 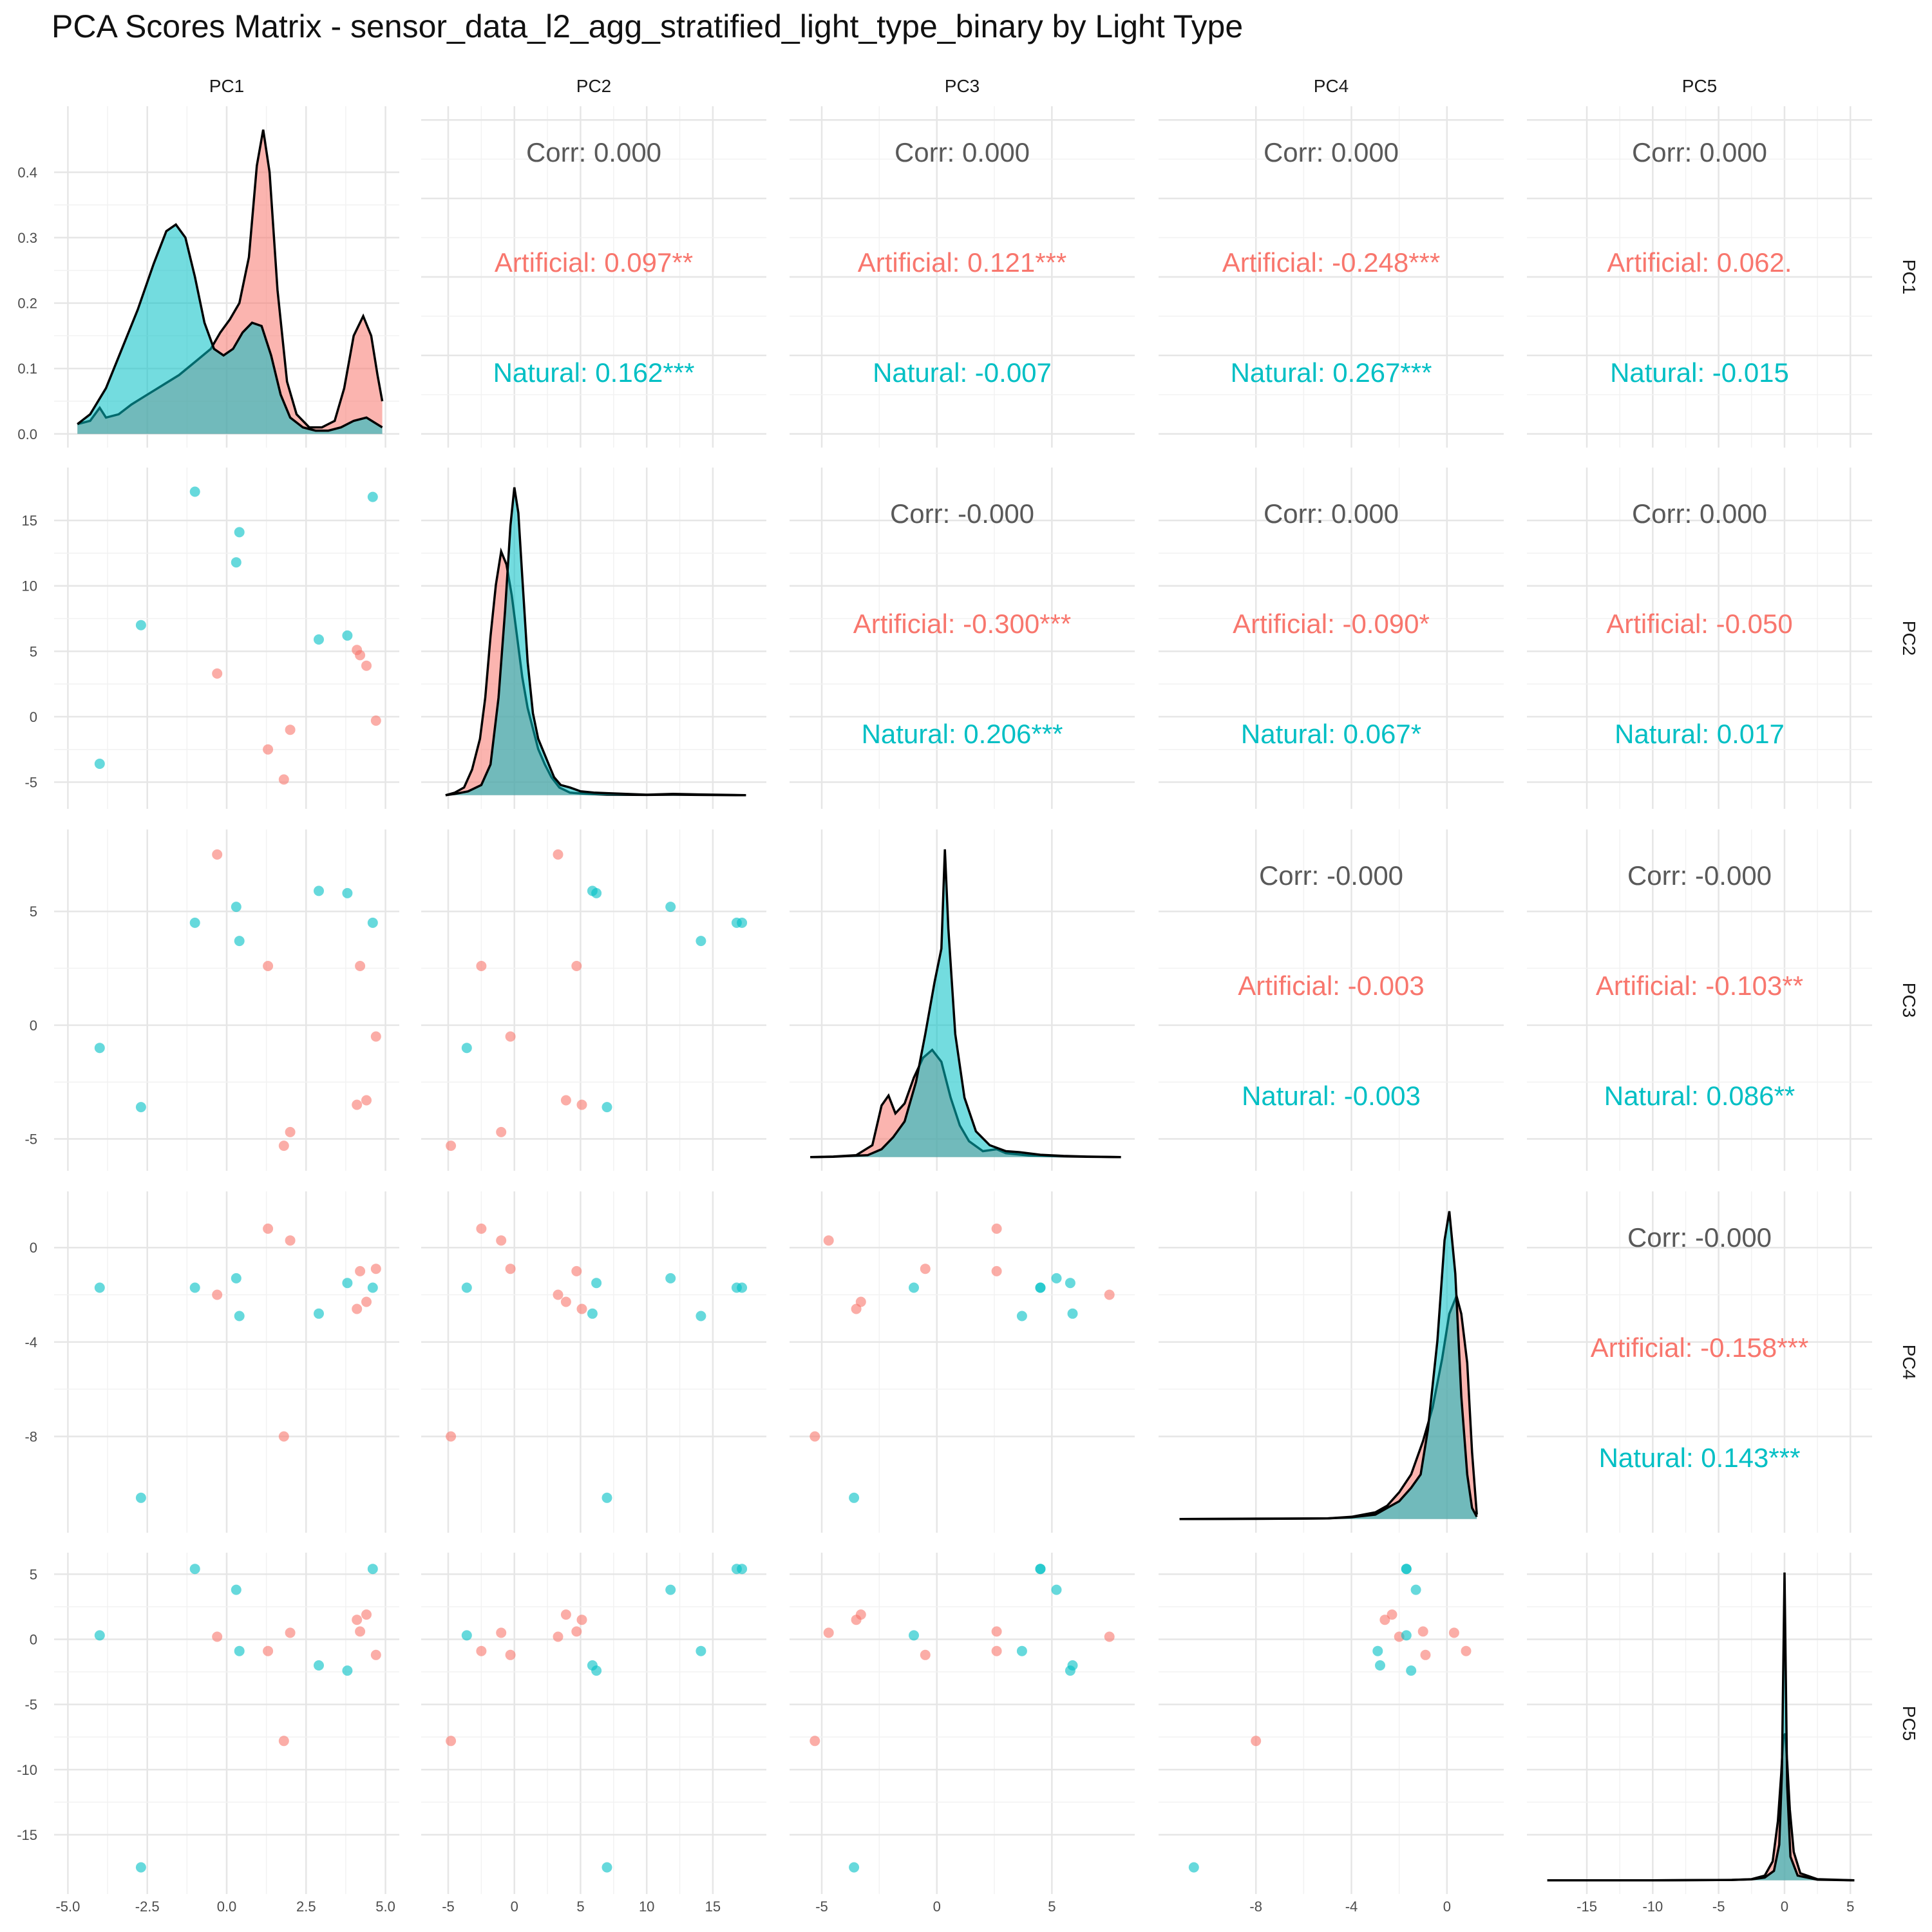 I want to click on x-tick-label: 5, so click(x=580, y=1907).